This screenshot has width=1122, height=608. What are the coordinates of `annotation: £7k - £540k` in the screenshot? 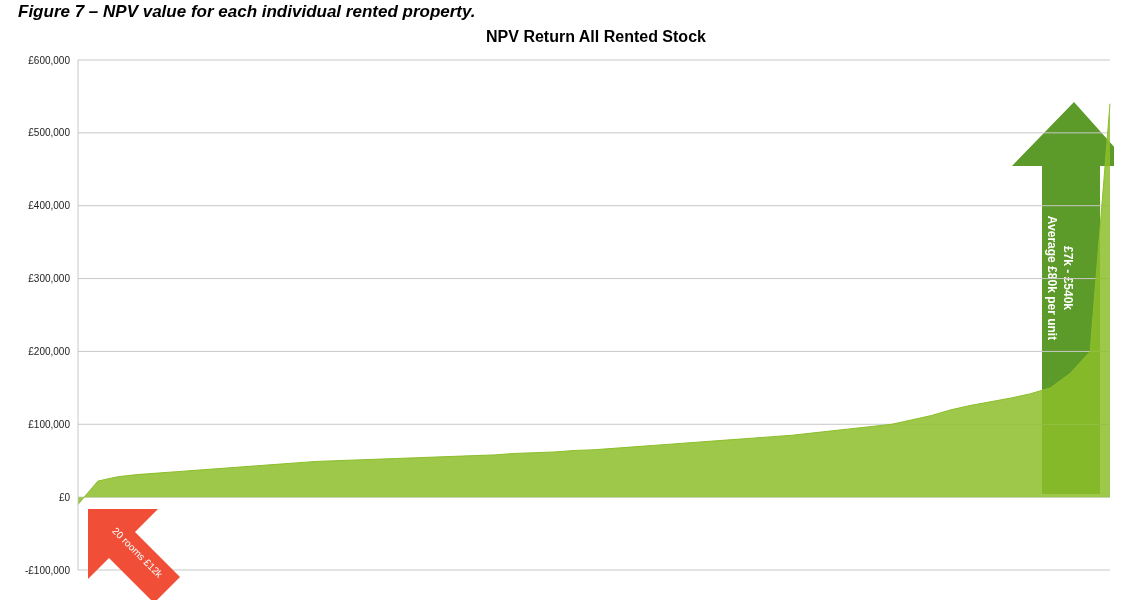 It's located at (1068, 278).